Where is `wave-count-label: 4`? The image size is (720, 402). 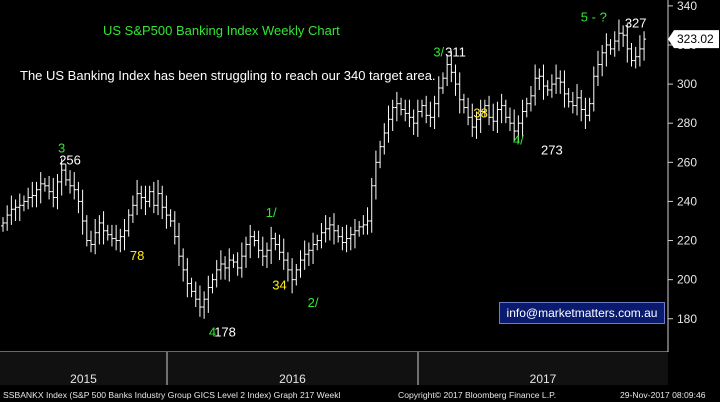
wave-count-label: 4 is located at coordinates (212, 331).